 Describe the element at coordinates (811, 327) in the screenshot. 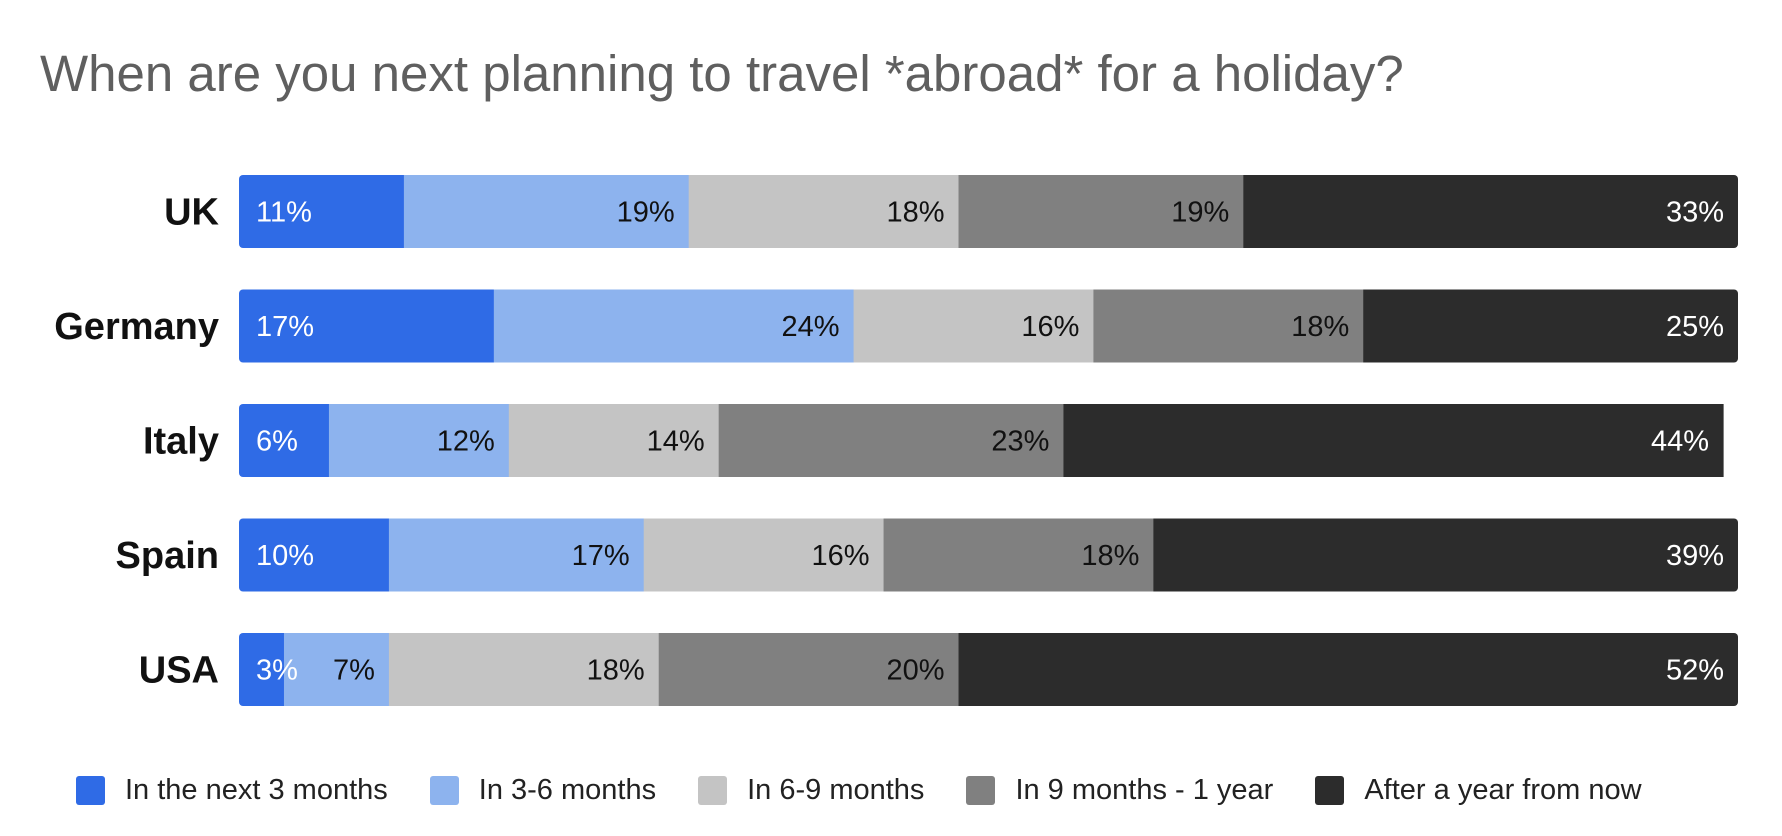

I see `value-label: 24%` at that location.